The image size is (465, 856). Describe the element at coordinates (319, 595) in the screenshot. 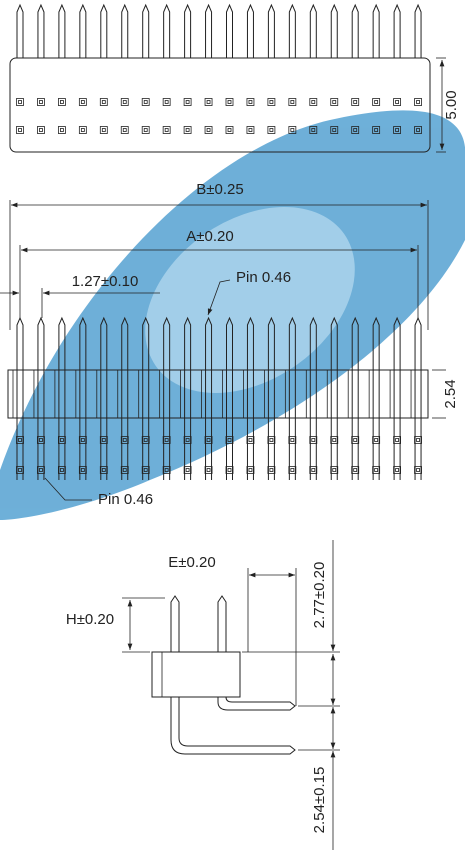

I see `tail-dim: 2.77±0.20` at that location.